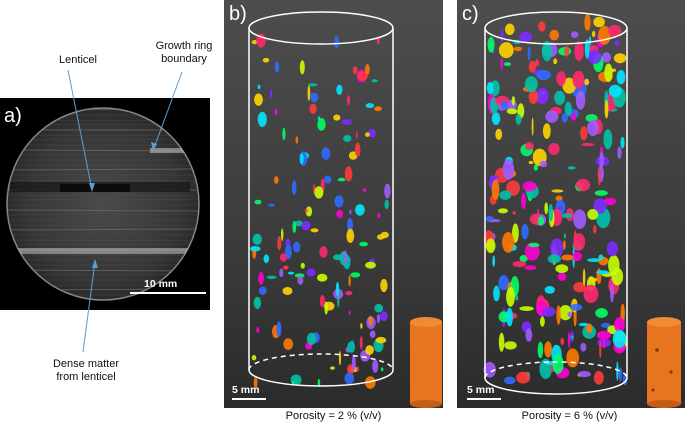 The height and width of the screenshot is (425, 685). Describe the element at coordinates (13, 116) in the screenshot. I see `panel-a-letter: a)` at that location.